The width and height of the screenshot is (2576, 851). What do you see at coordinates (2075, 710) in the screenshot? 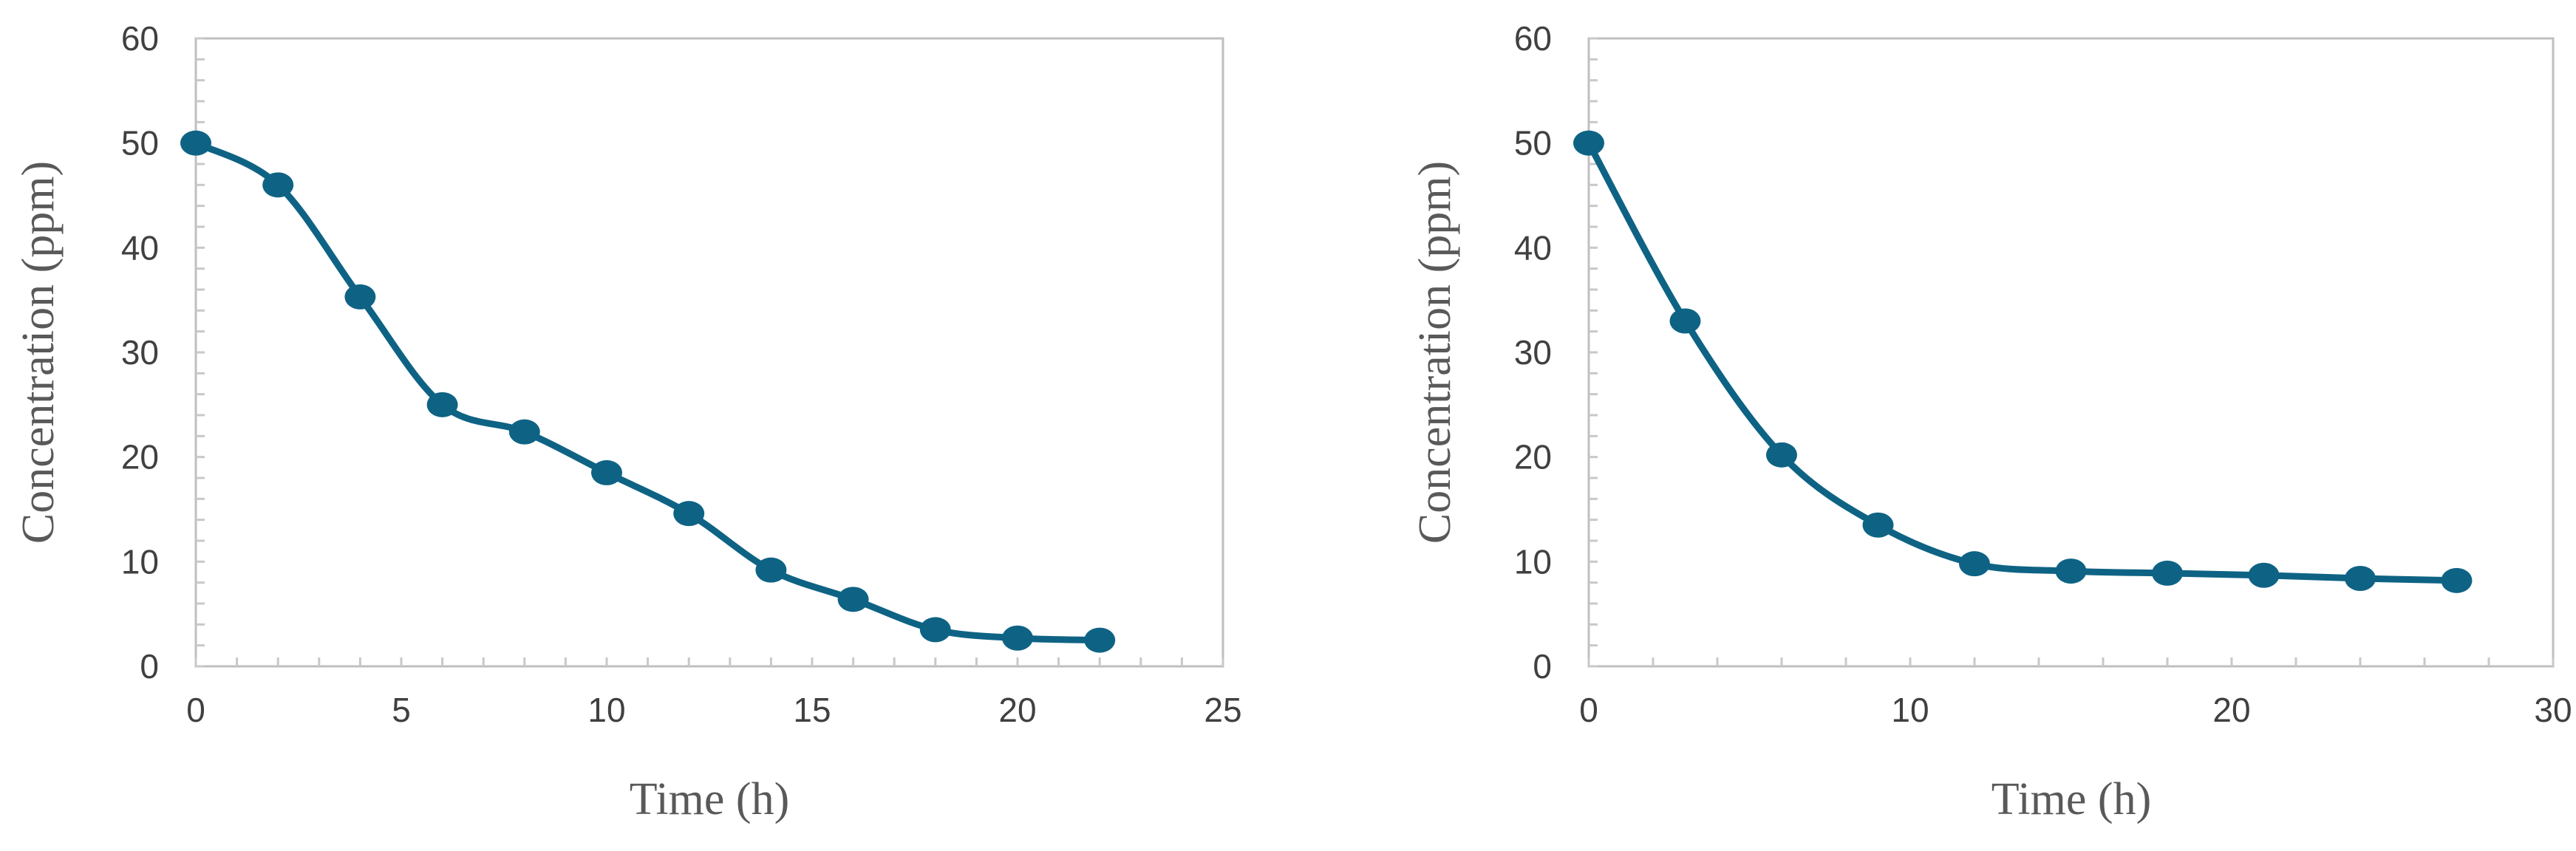
I see `chart-right-x-tick-labels: 0 10 20 30` at bounding box center [2075, 710].